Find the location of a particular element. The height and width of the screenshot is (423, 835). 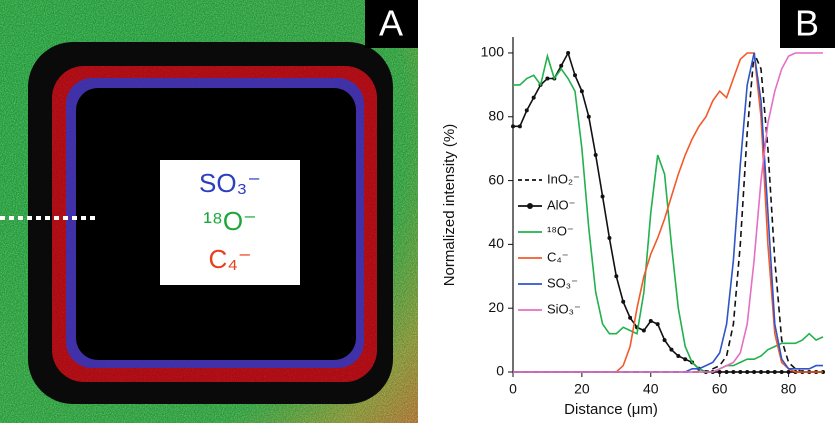

legend-label: C₄⁻ is located at coordinates (558, 256).